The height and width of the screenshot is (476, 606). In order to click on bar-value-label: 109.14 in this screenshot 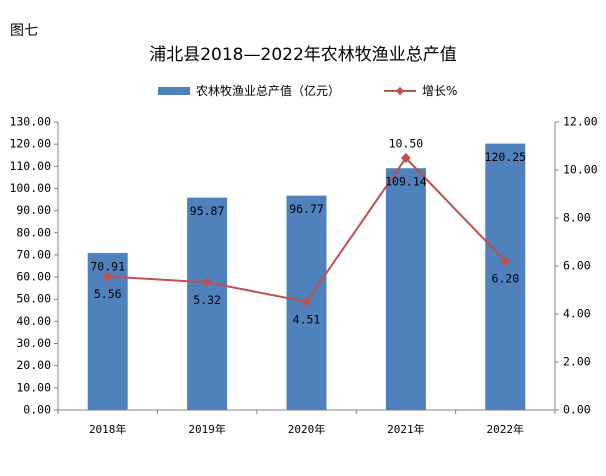, I will do `click(406, 182)`.